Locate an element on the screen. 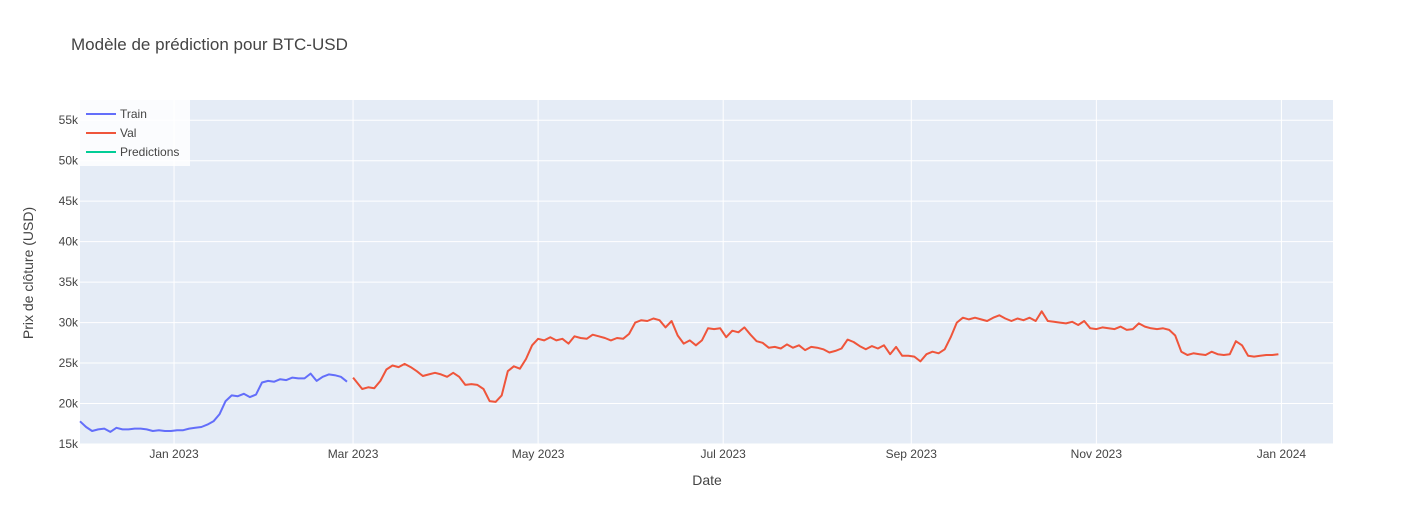  y-tick-label: 45k is located at coordinates (69, 201).